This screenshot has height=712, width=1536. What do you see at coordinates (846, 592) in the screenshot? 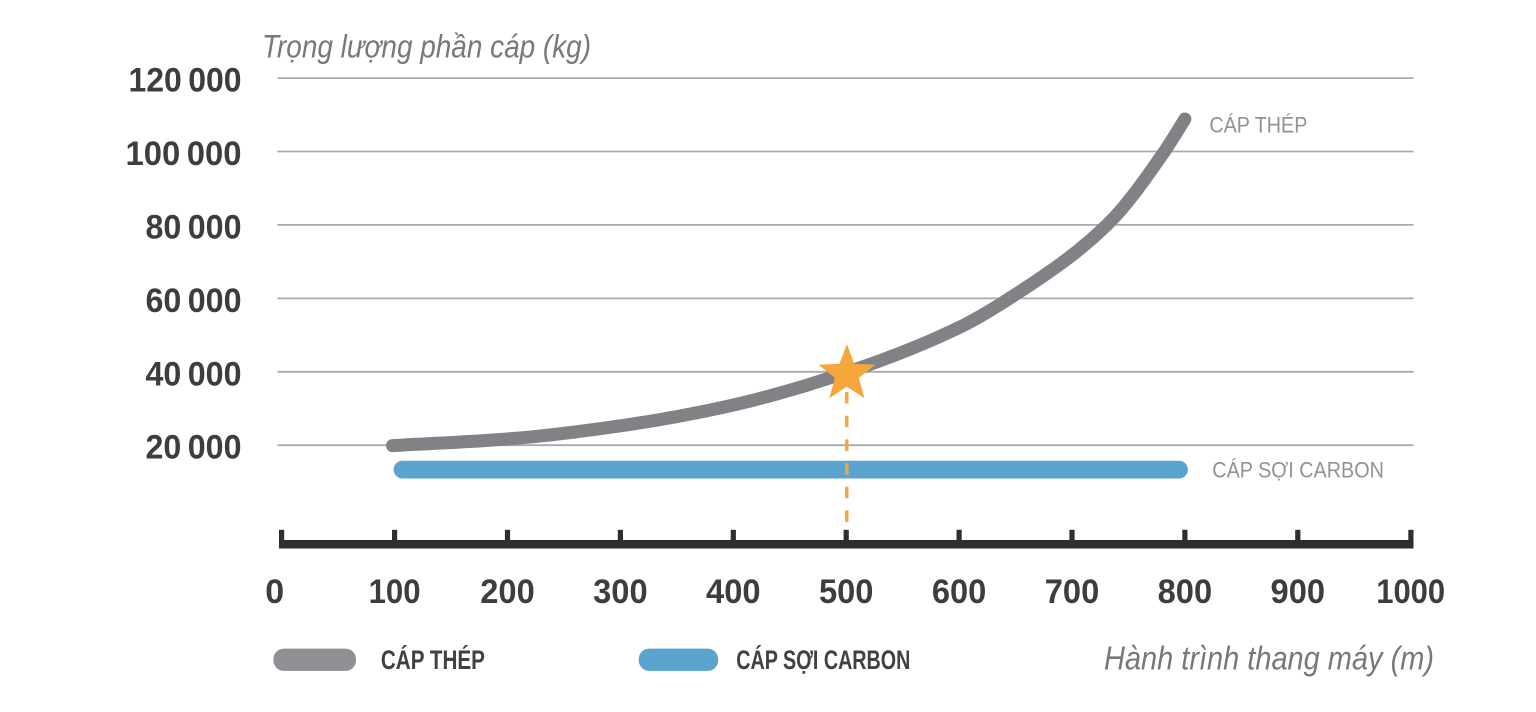
I see `svg-text: 500` at bounding box center [846, 592].